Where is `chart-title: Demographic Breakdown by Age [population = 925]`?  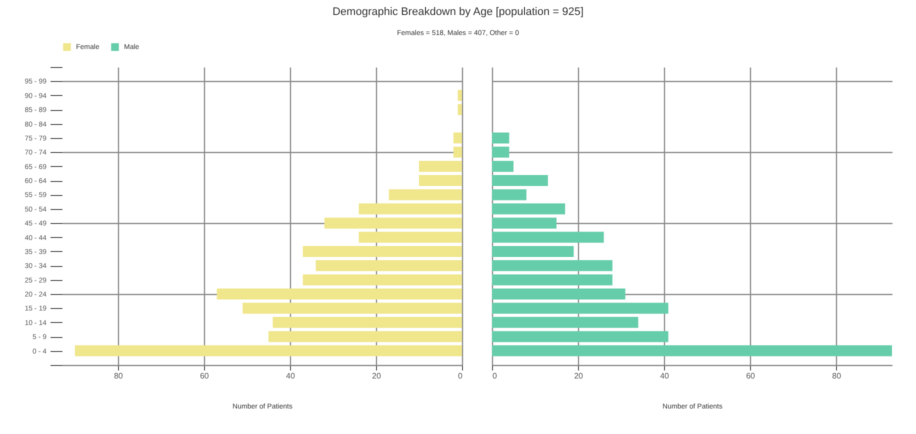 chart-title: Demographic Breakdown by Age [population = 925] is located at coordinates (458, 12).